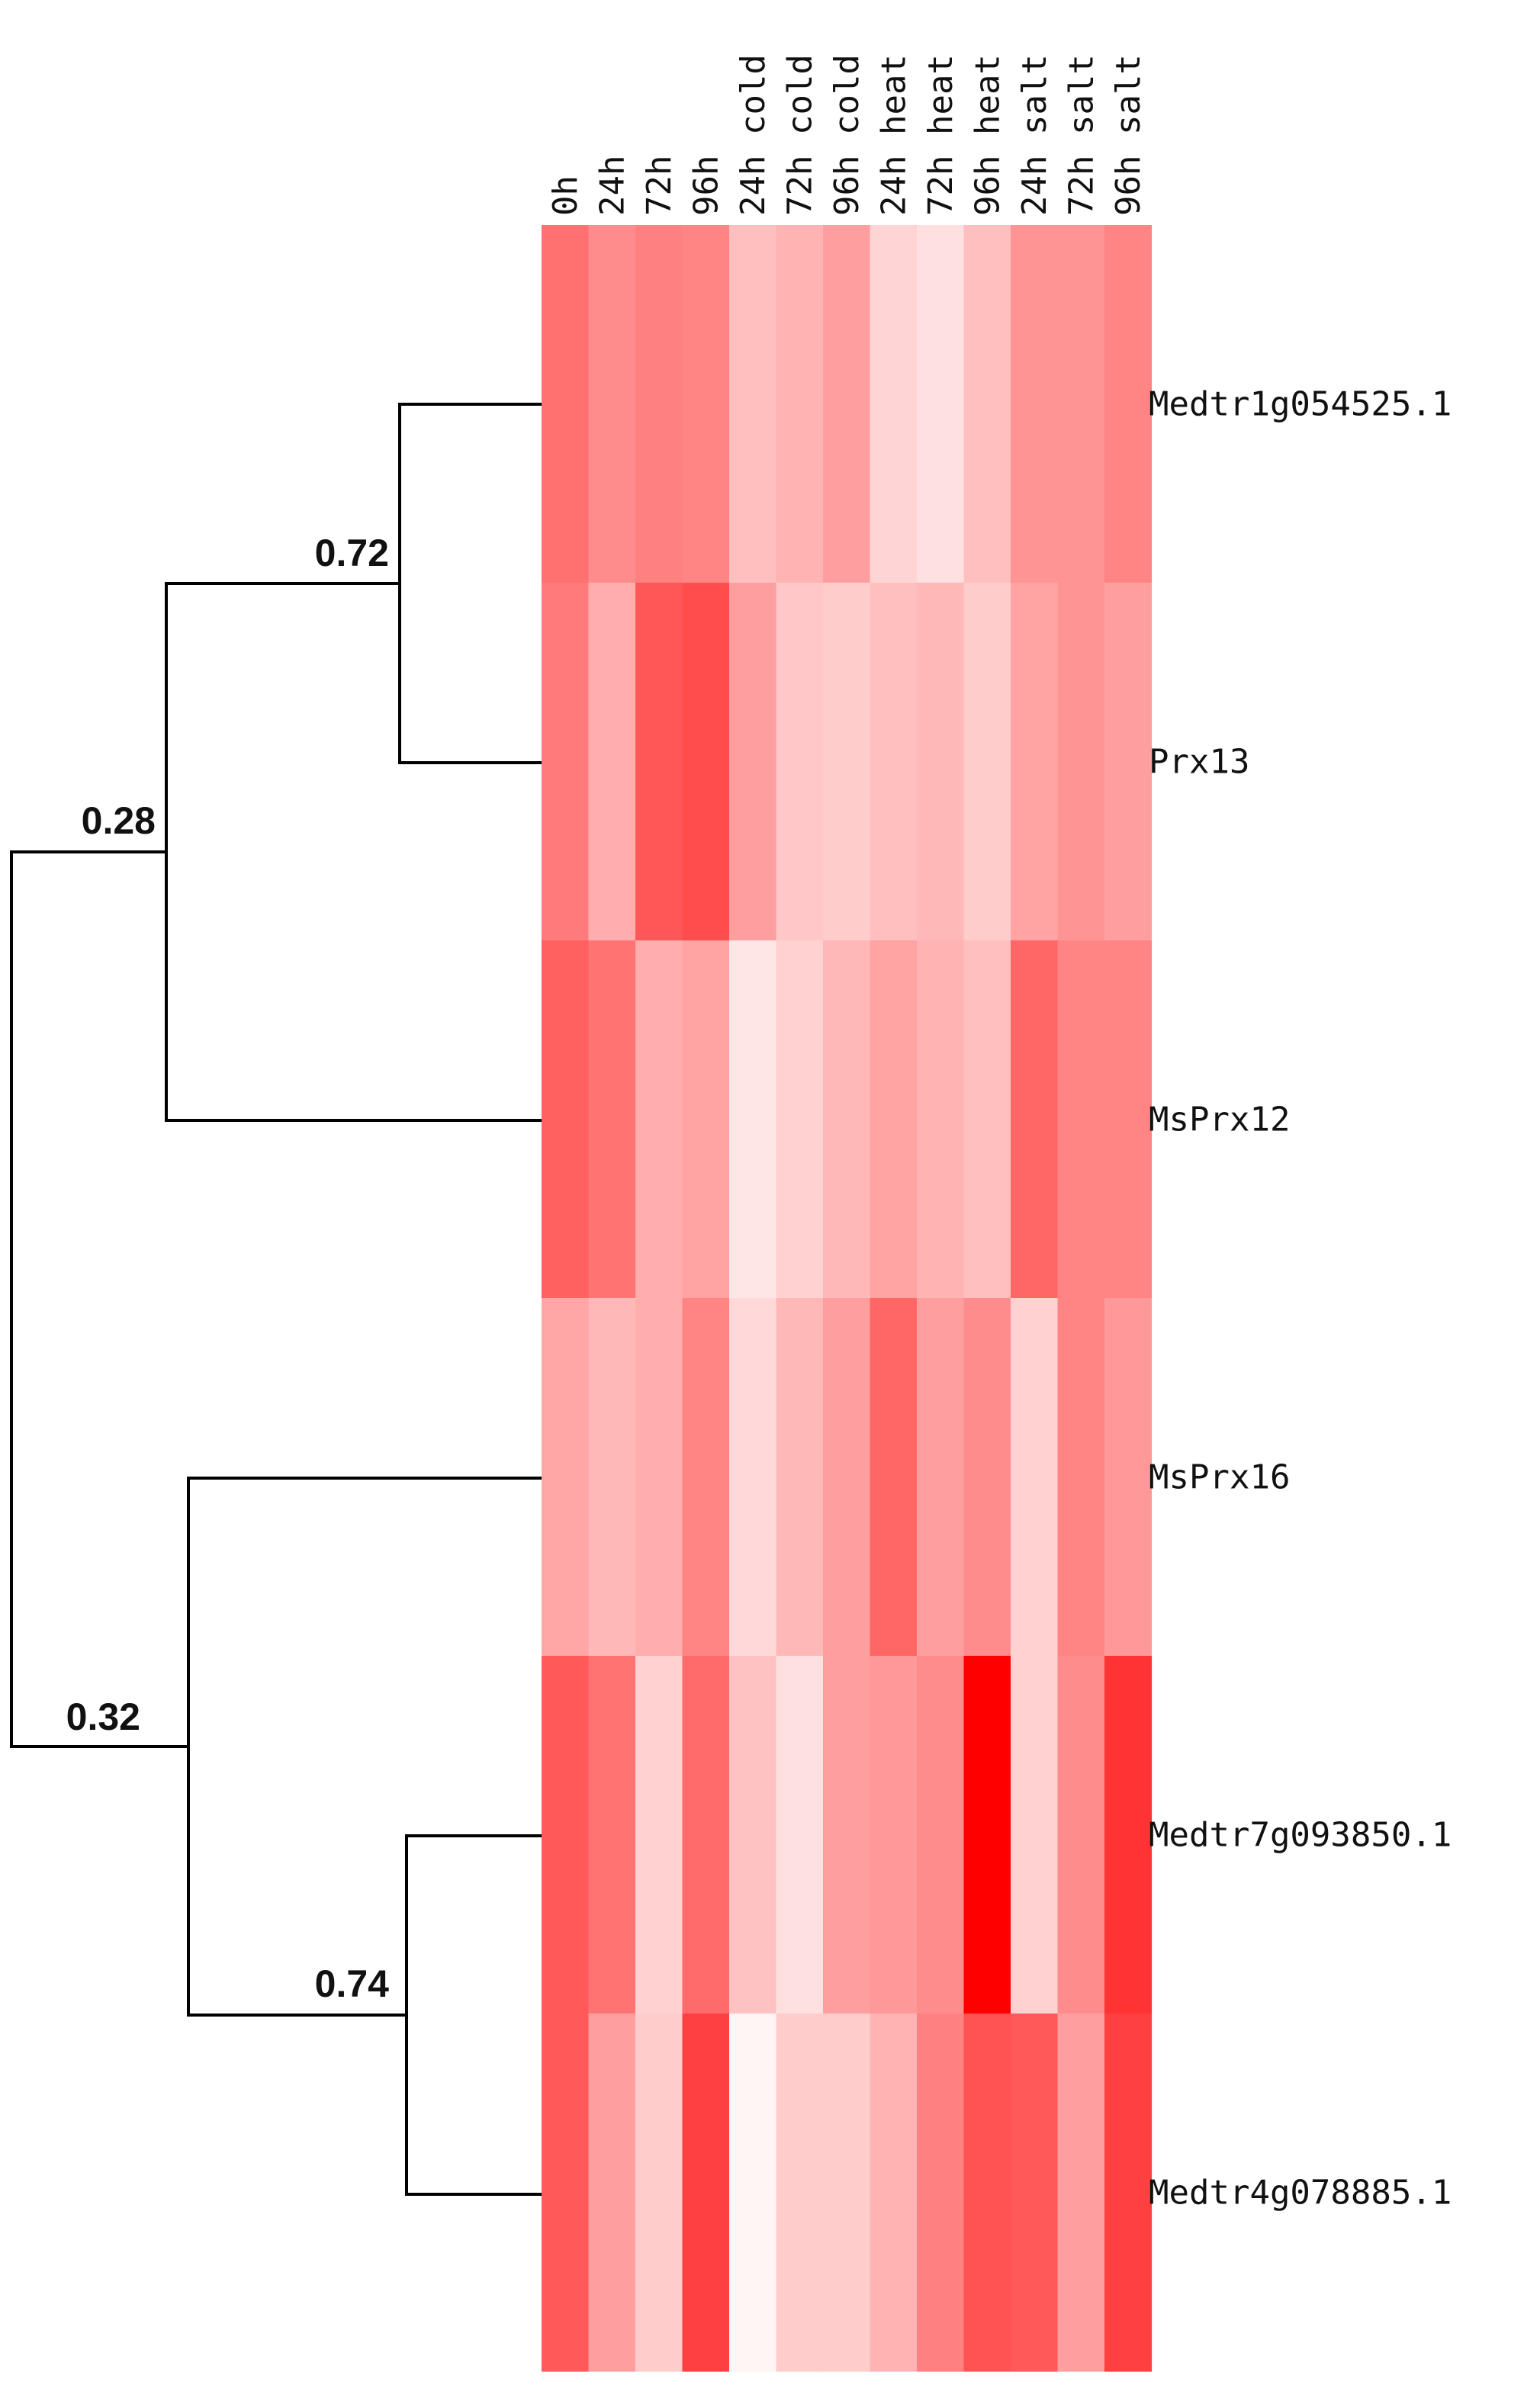 This screenshot has width=1540, height=2388. What do you see at coordinates (1081, 135) in the screenshot?
I see `column-label: 72h salt` at bounding box center [1081, 135].